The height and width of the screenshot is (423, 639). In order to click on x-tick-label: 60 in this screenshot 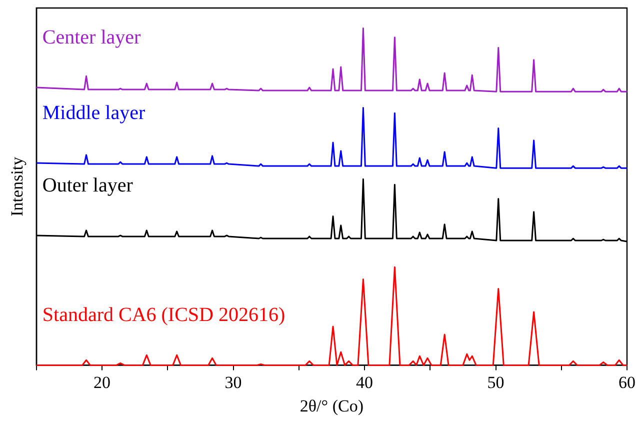, I will do `click(627, 382)`.